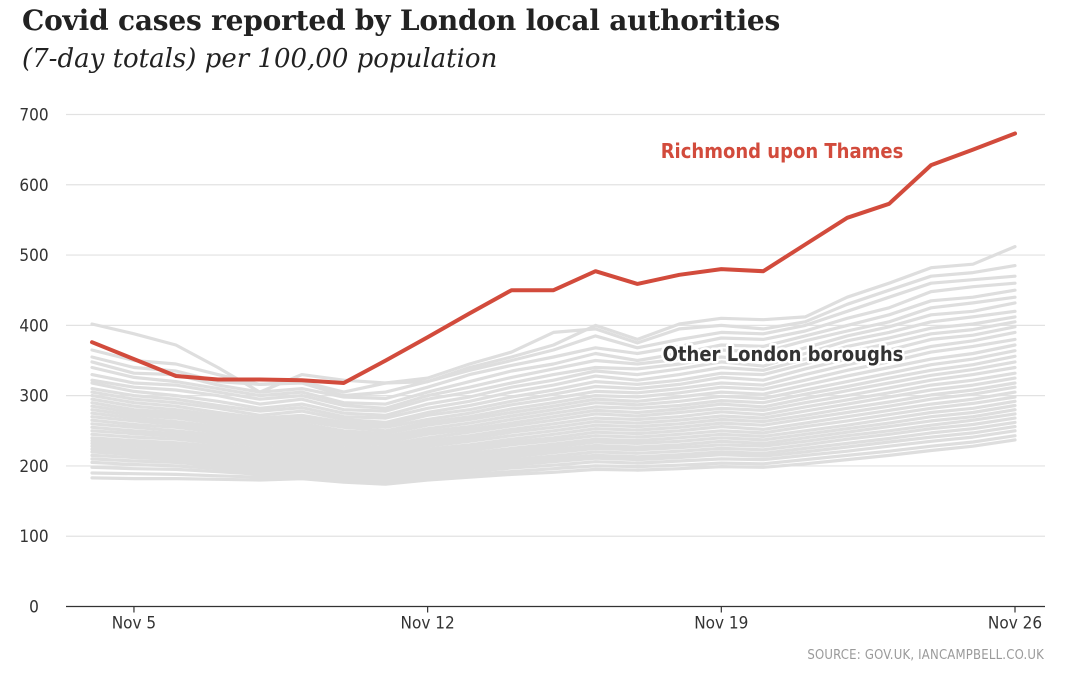 The width and height of the screenshot is (1080, 690). Describe the element at coordinates (134, 624) in the screenshot. I see `x-tick-label: Nov 5` at that location.